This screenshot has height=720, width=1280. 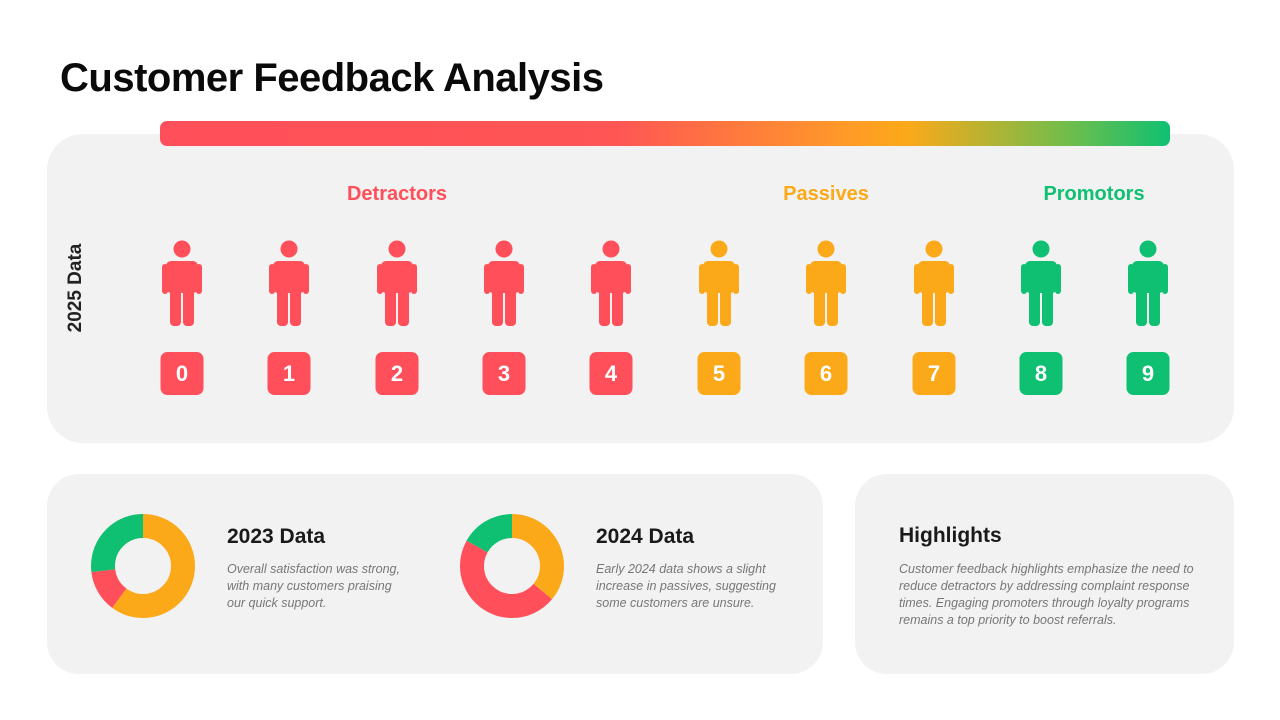 I want to click on score-gradient-bar, so click(x=665, y=133).